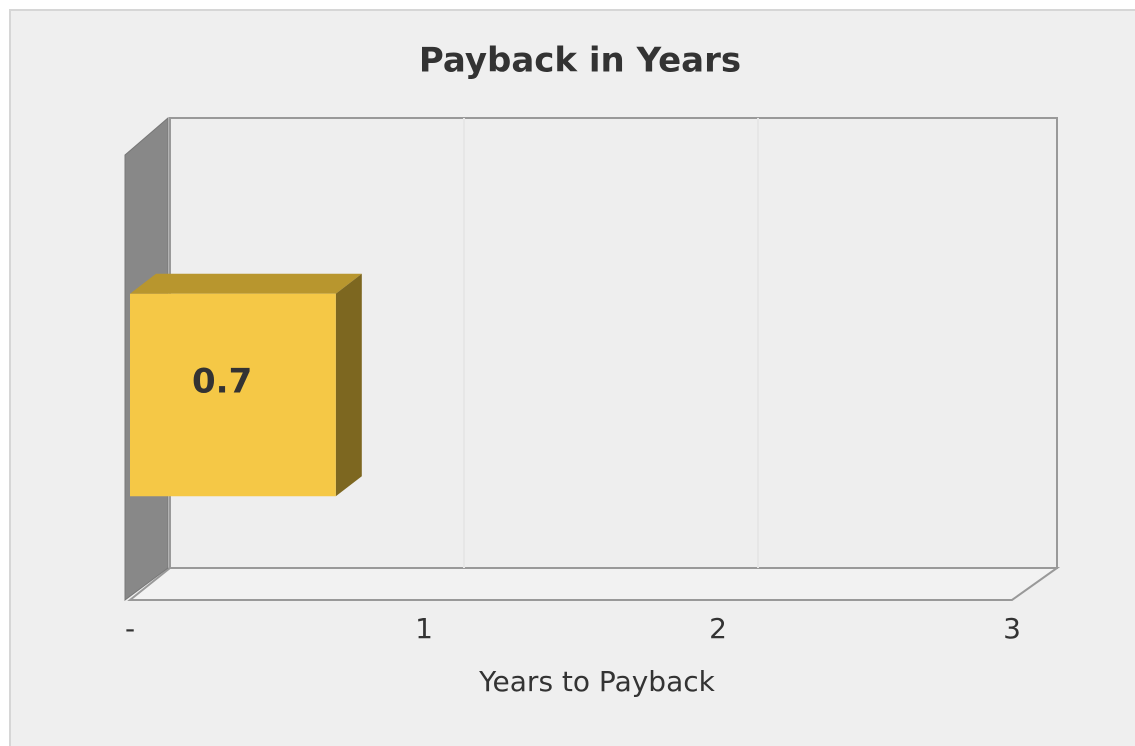 The height and width of the screenshot is (746, 1135). What do you see at coordinates (596, 681) in the screenshot?
I see `x-axis-label: Years to Payback` at bounding box center [596, 681].